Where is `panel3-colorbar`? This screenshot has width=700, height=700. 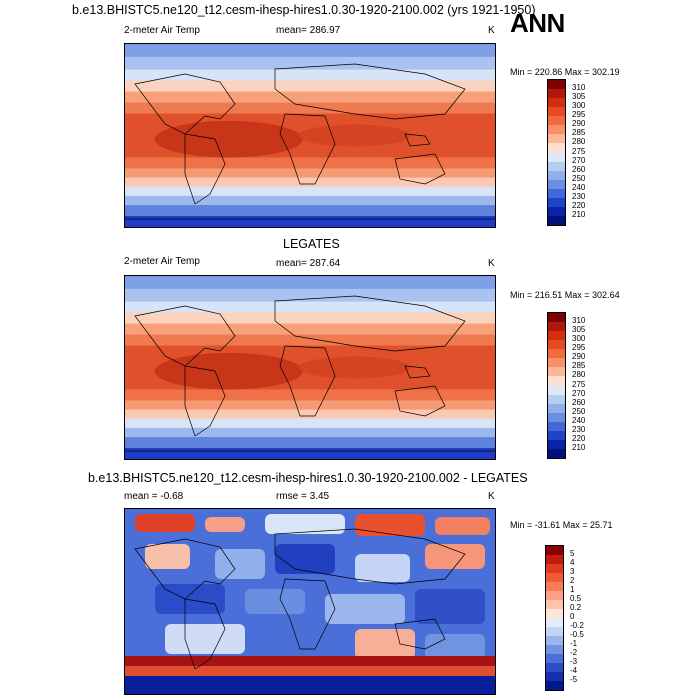
panel3-colorbar is located at coordinates (554, 618).